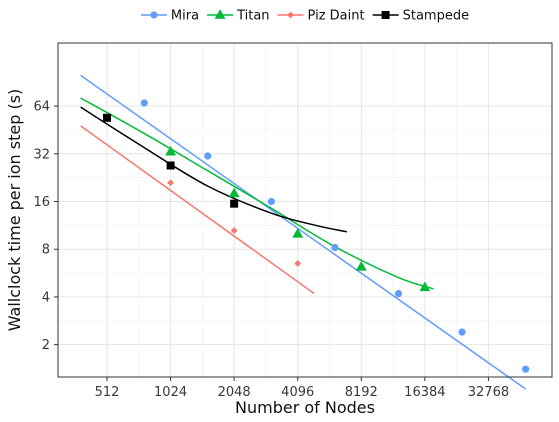 The image size is (559, 422). I want to click on legend-item-piz-daint: Piz Daint, so click(321, 16).